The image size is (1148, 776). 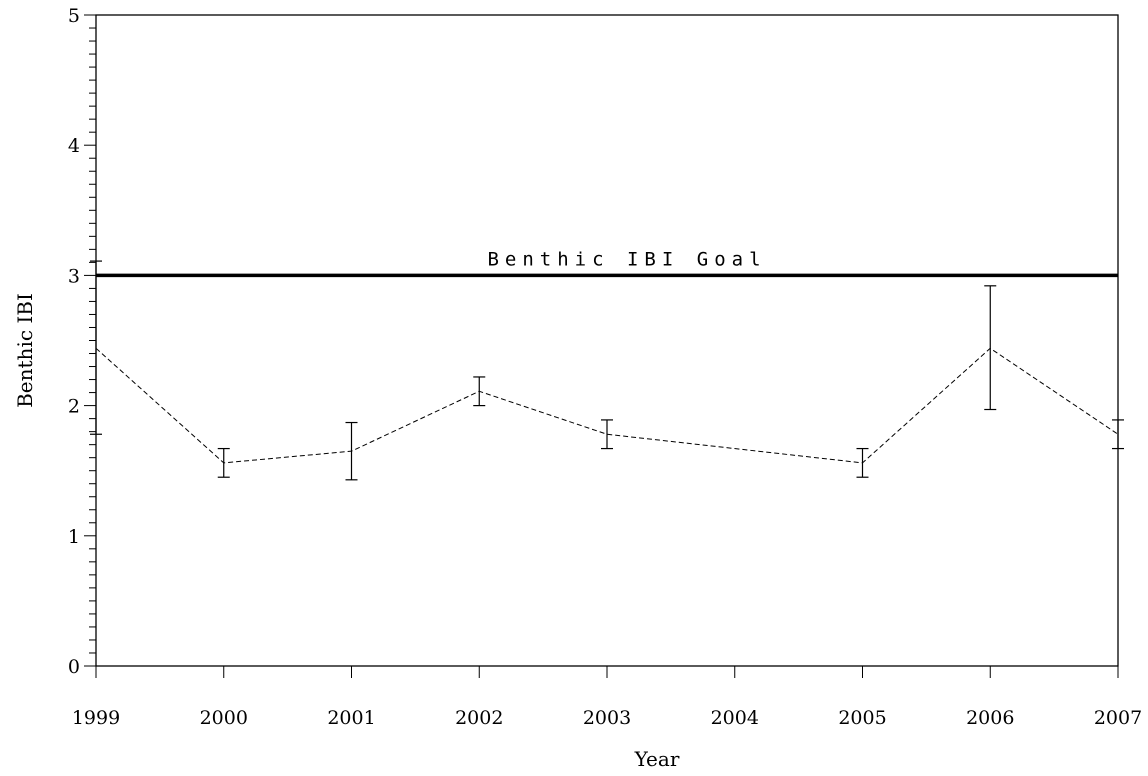 I want to click on x-tick-label: 2004, so click(x=735, y=718).